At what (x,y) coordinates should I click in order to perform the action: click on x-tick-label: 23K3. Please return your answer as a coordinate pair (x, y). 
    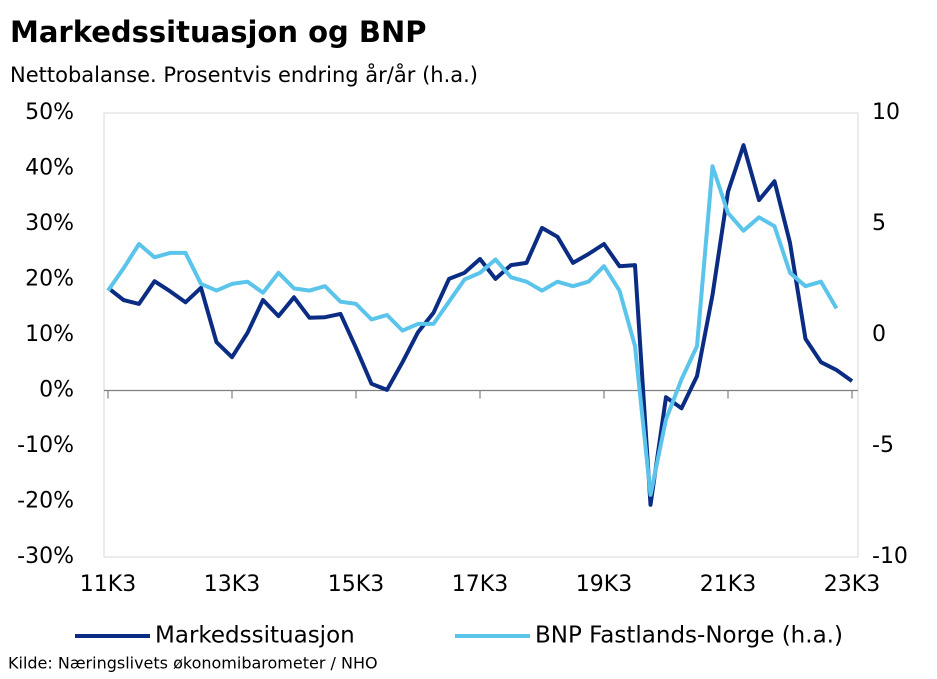
    Looking at the image, I should click on (852, 584).